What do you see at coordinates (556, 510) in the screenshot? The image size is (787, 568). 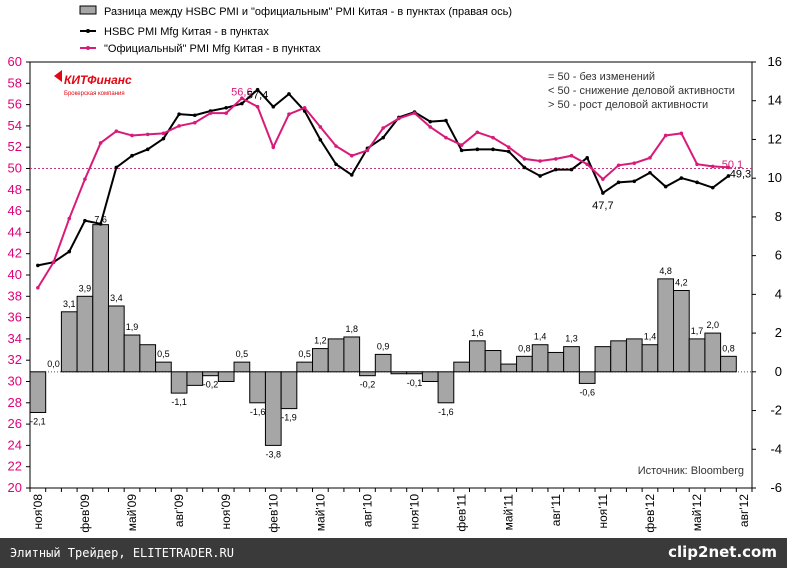 I see `x-axis-tick-label: авг'11` at bounding box center [556, 510].